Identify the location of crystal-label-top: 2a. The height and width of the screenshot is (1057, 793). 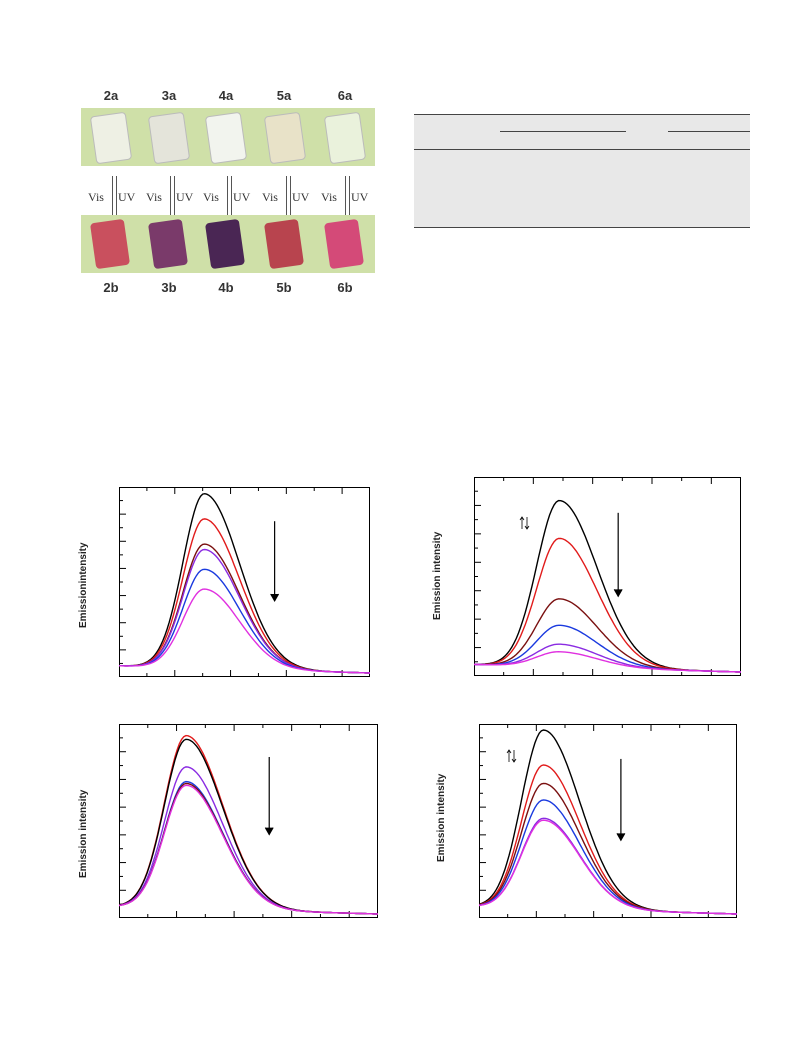
(111, 95).